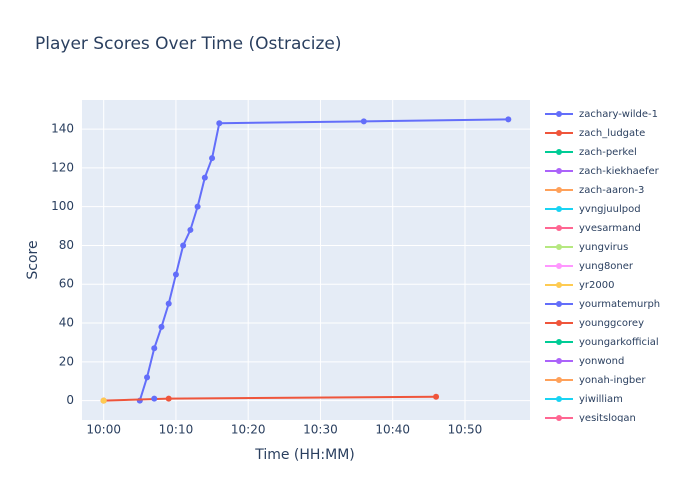 The width and height of the screenshot is (700, 500). Describe the element at coordinates (611, 190) in the screenshot. I see `legend-label: zach-aaron-3` at that location.